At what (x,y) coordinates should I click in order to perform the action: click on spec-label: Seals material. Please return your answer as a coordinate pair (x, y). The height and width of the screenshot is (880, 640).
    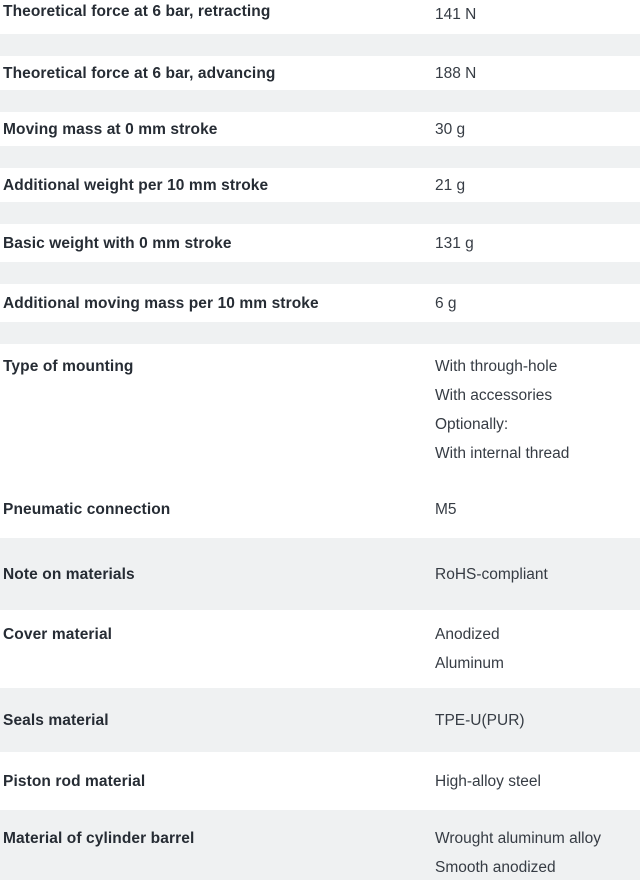
    Looking at the image, I should click on (56, 720).